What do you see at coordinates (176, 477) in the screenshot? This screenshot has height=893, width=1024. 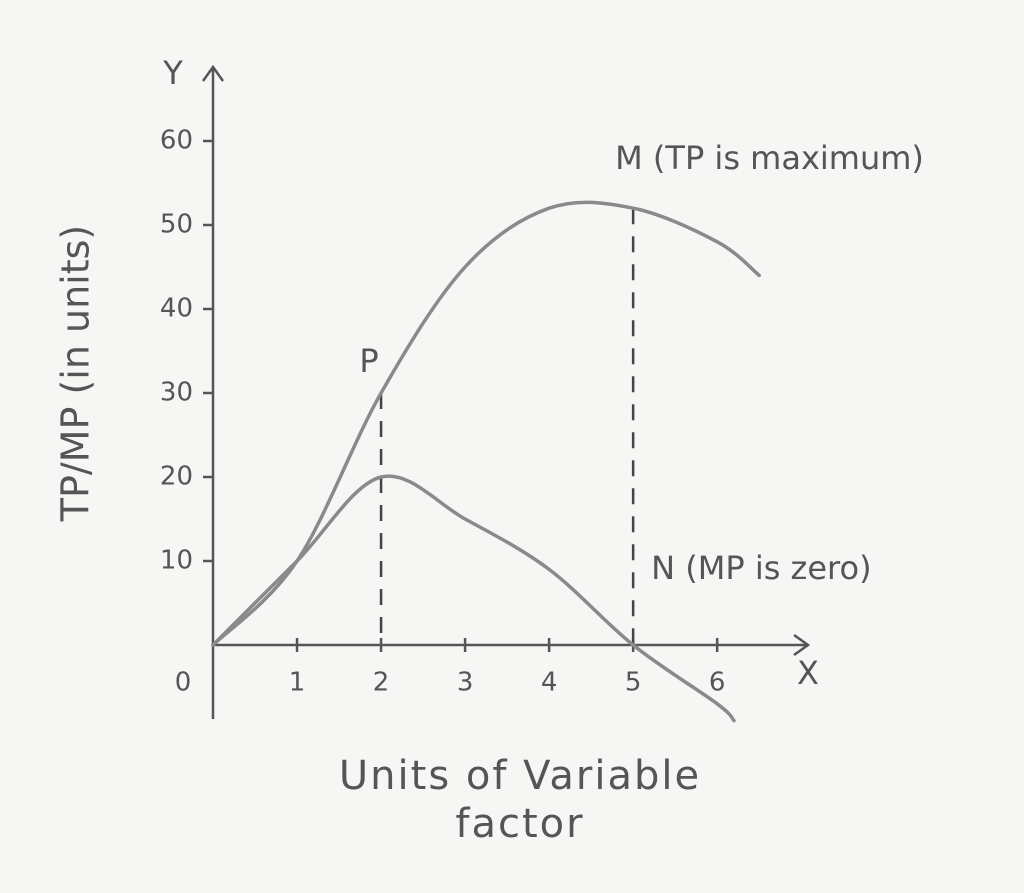 I see `y-tick-label: 20` at bounding box center [176, 477].